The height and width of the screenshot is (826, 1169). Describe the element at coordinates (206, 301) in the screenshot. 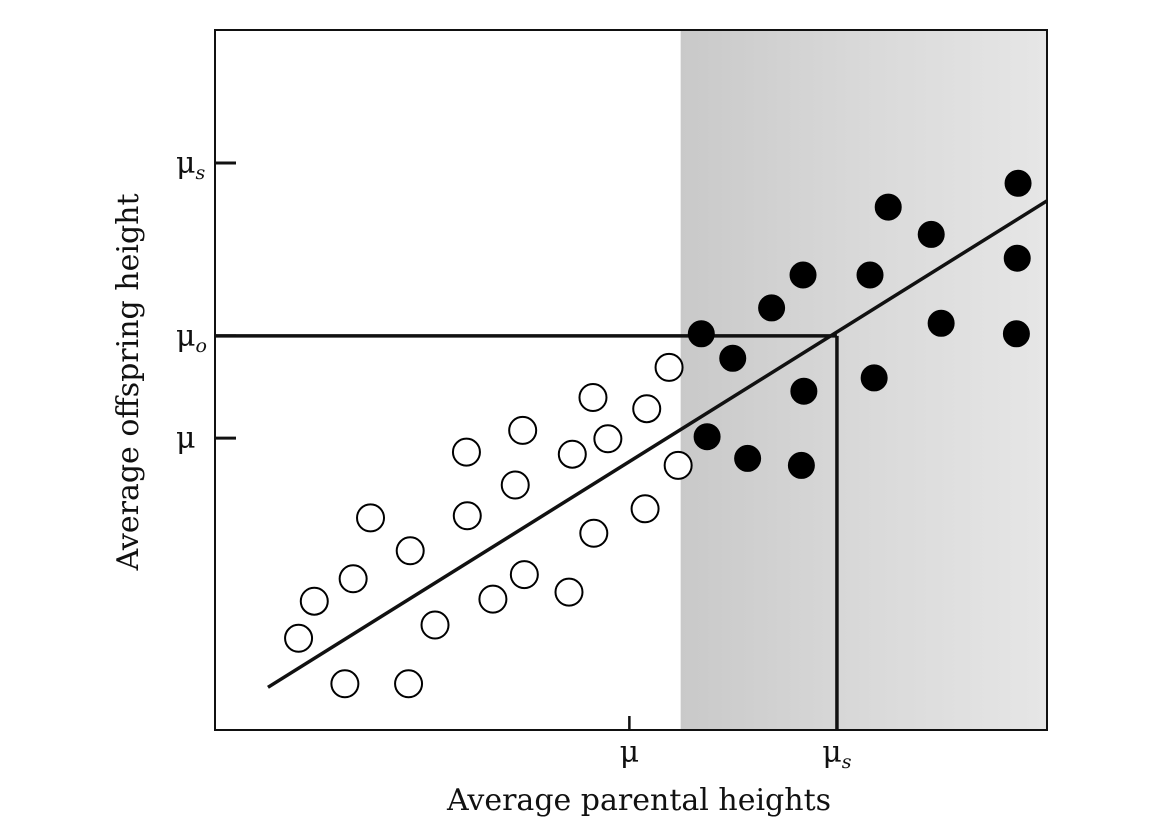

I see `y-axis-ticks: μ μo μs` at that location.